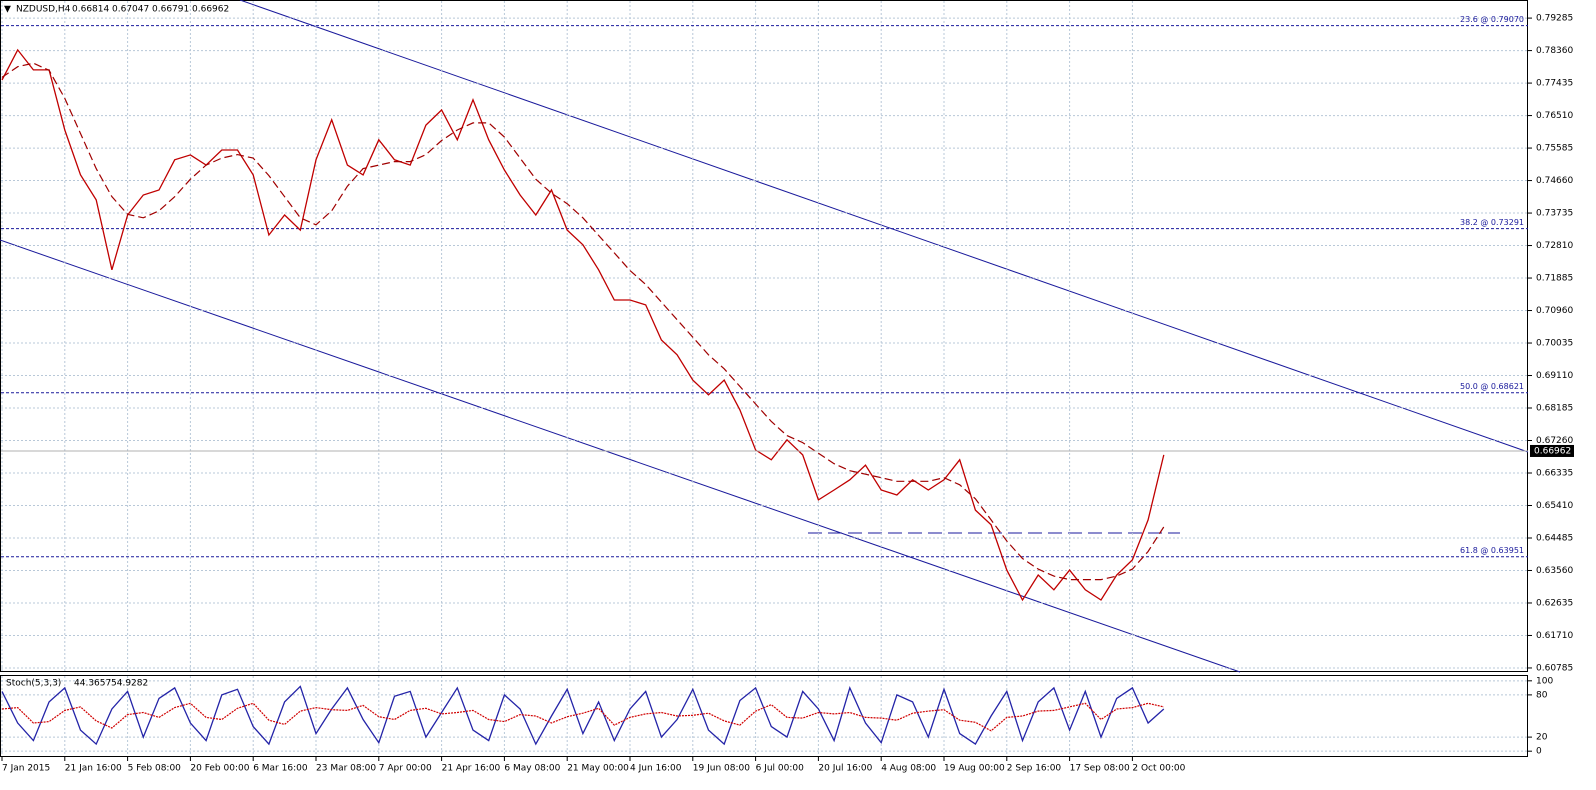 This screenshot has width=1596, height=790. I want to click on fib-label: 50.0 @ 0.68621, so click(1492, 386).